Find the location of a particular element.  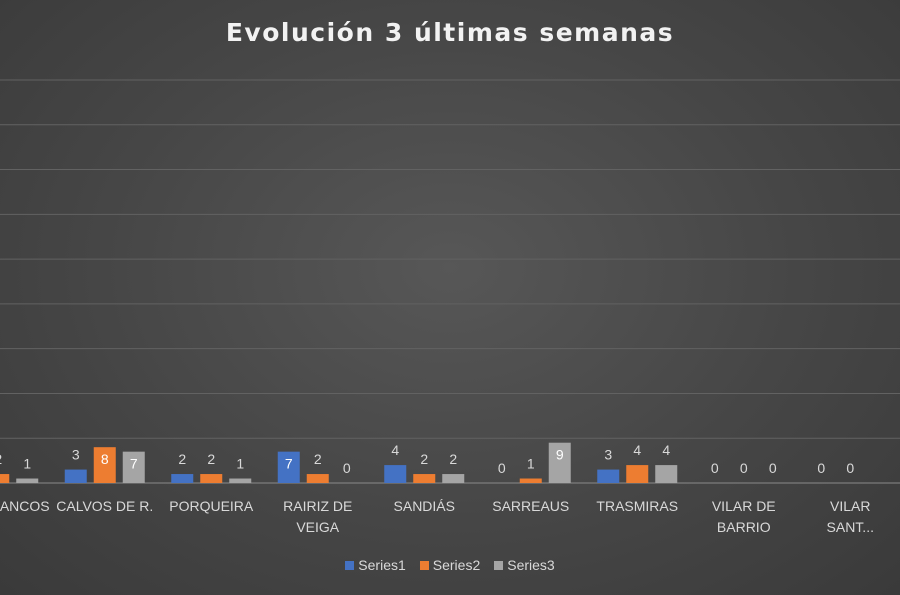

x-tick-label: SARREAUS is located at coordinates (530, 506).